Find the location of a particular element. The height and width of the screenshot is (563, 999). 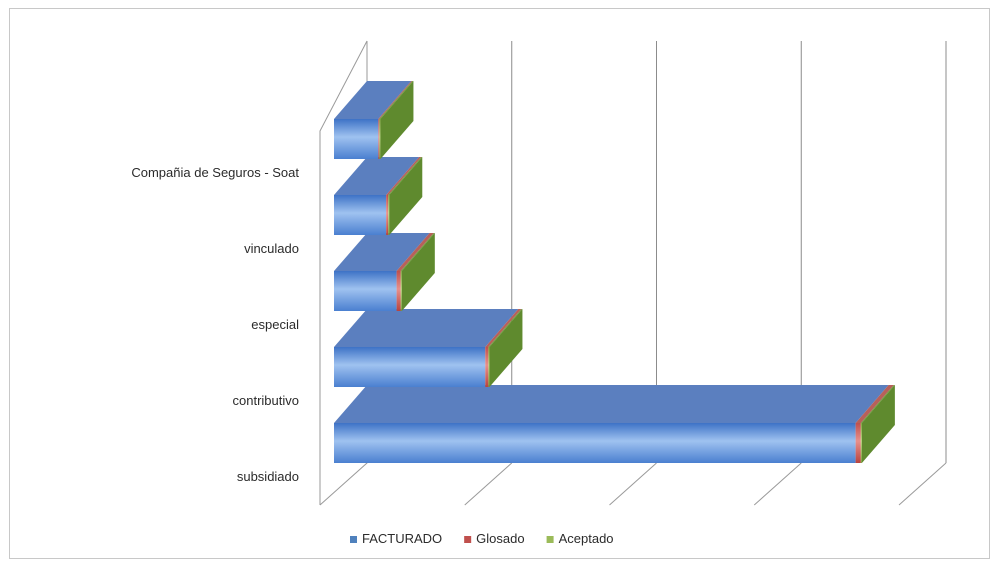

legend: FACTURADO Glosado Aceptado is located at coordinates (482, 538).